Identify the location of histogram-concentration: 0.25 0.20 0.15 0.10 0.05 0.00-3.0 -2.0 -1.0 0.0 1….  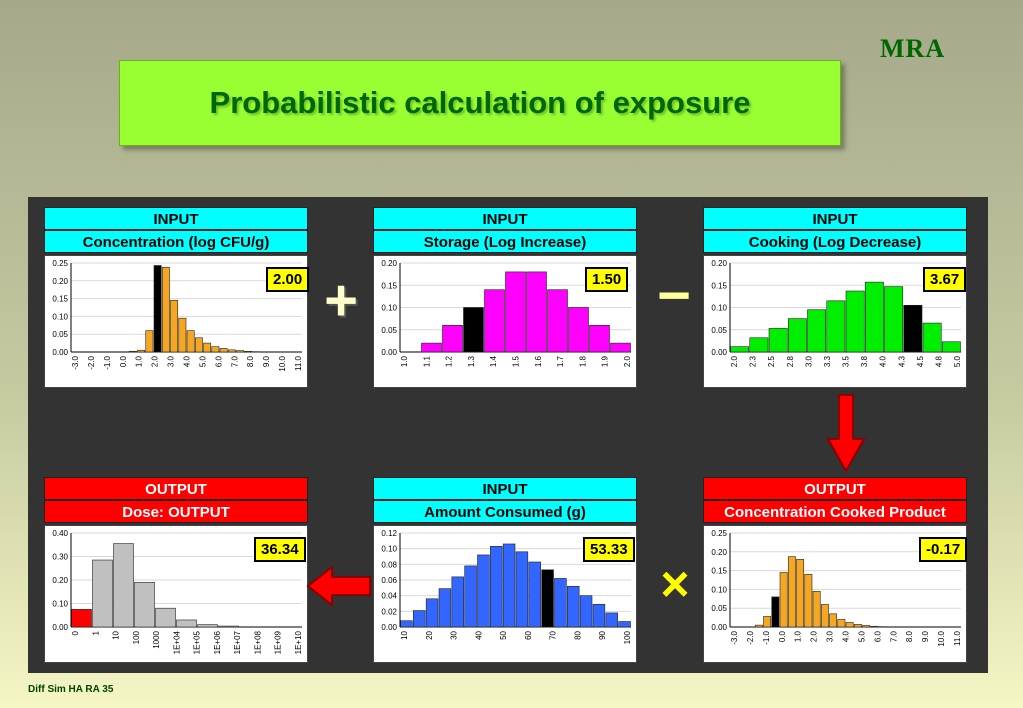
(176, 321).